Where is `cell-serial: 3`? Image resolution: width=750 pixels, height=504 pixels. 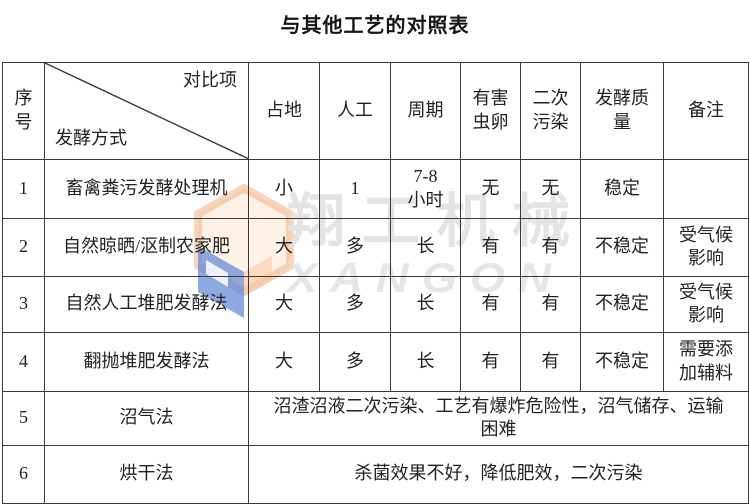 cell-serial: 3 is located at coordinates (23, 304).